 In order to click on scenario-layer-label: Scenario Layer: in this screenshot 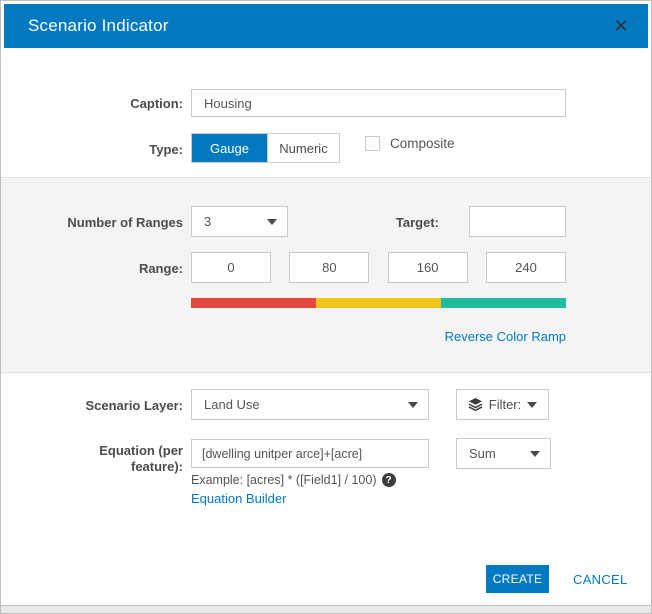, I will do `click(134, 405)`.